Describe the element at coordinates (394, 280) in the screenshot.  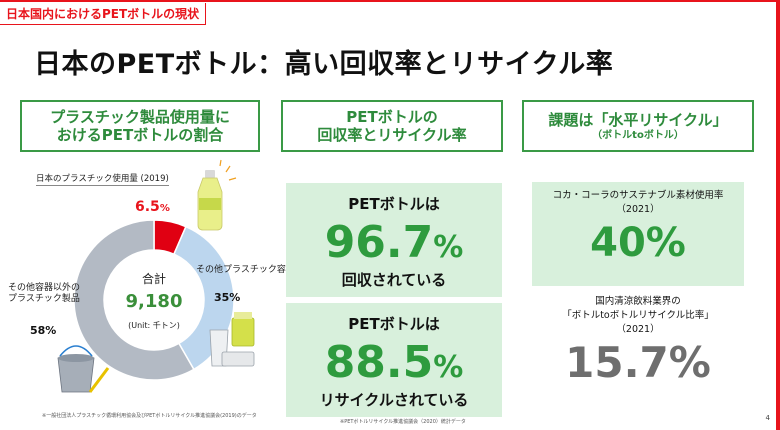
I see `collection-sub: 回収されている` at that location.